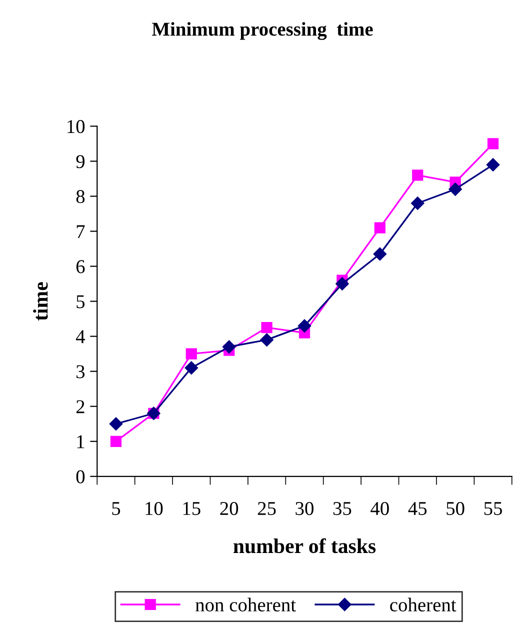 This screenshot has width=525, height=631. What do you see at coordinates (417, 509) in the screenshot?
I see `x-tick-label: 45` at bounding box center [417, 509].